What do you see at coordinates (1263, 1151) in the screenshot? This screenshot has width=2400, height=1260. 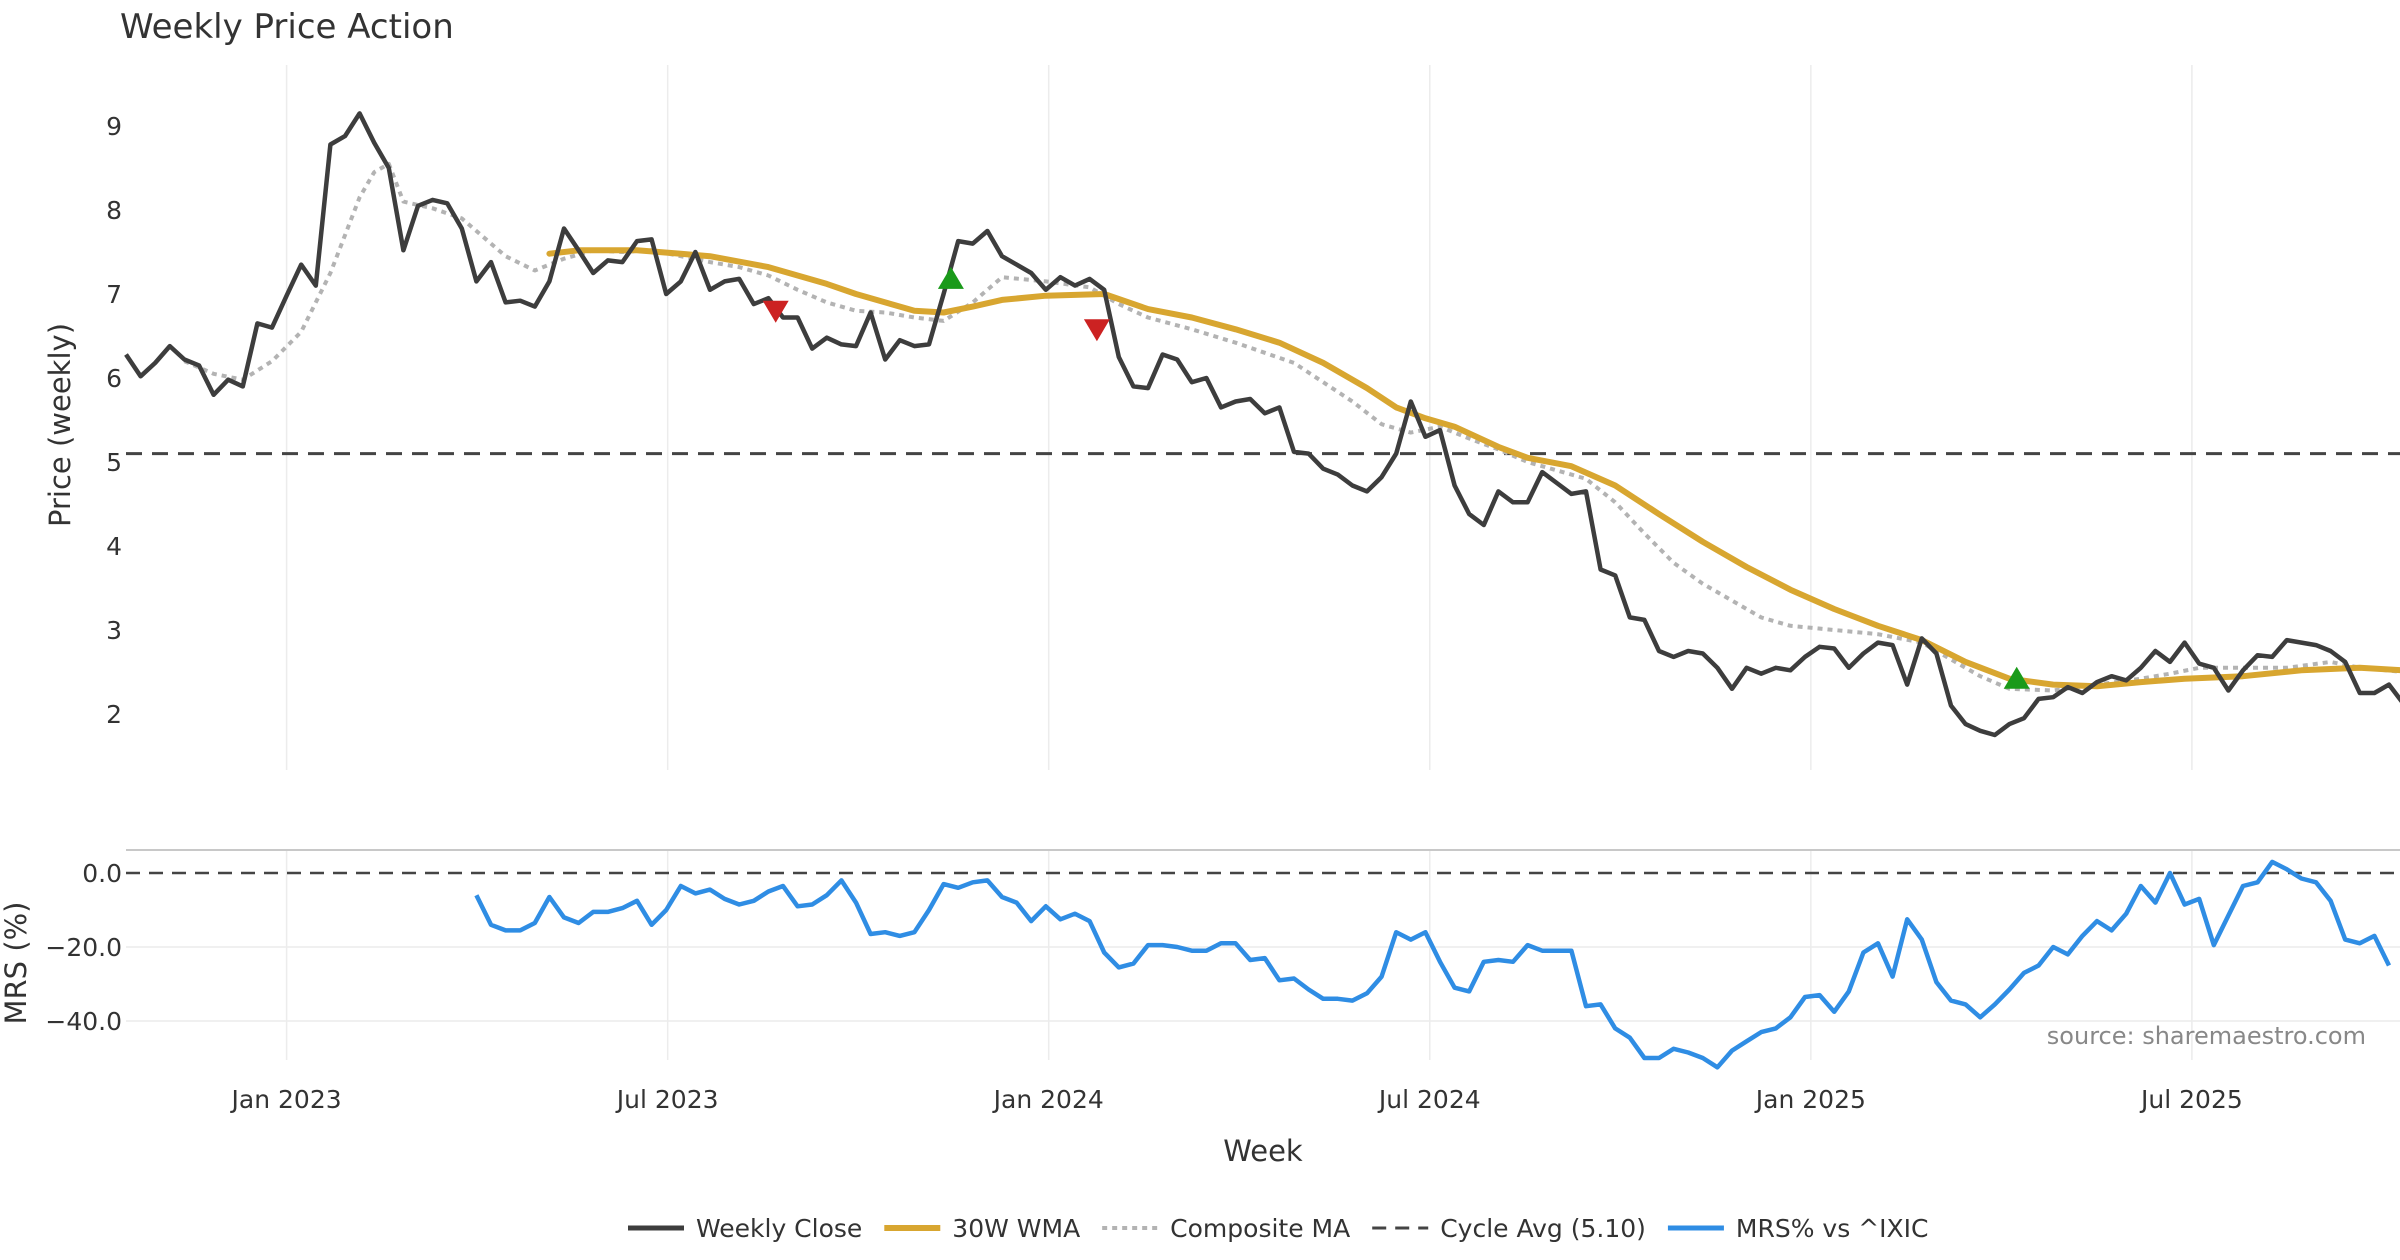 I see `x-axis-label: Week` at bounding box center [1263, 1151].